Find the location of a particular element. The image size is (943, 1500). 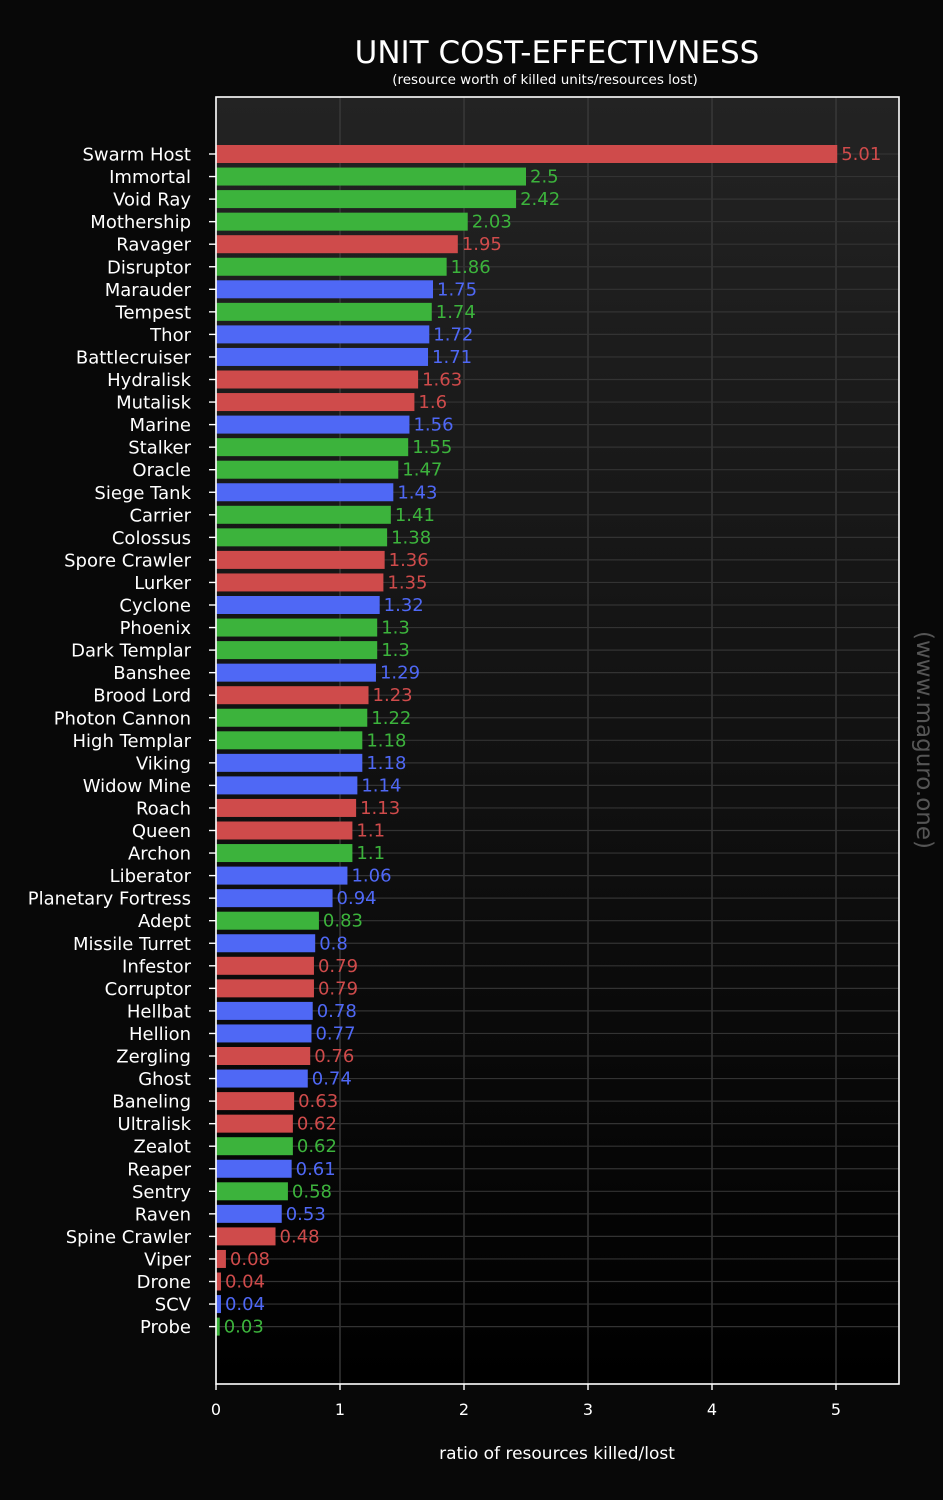

x-tick-label: 0 is located at coordinates (216, 1409).